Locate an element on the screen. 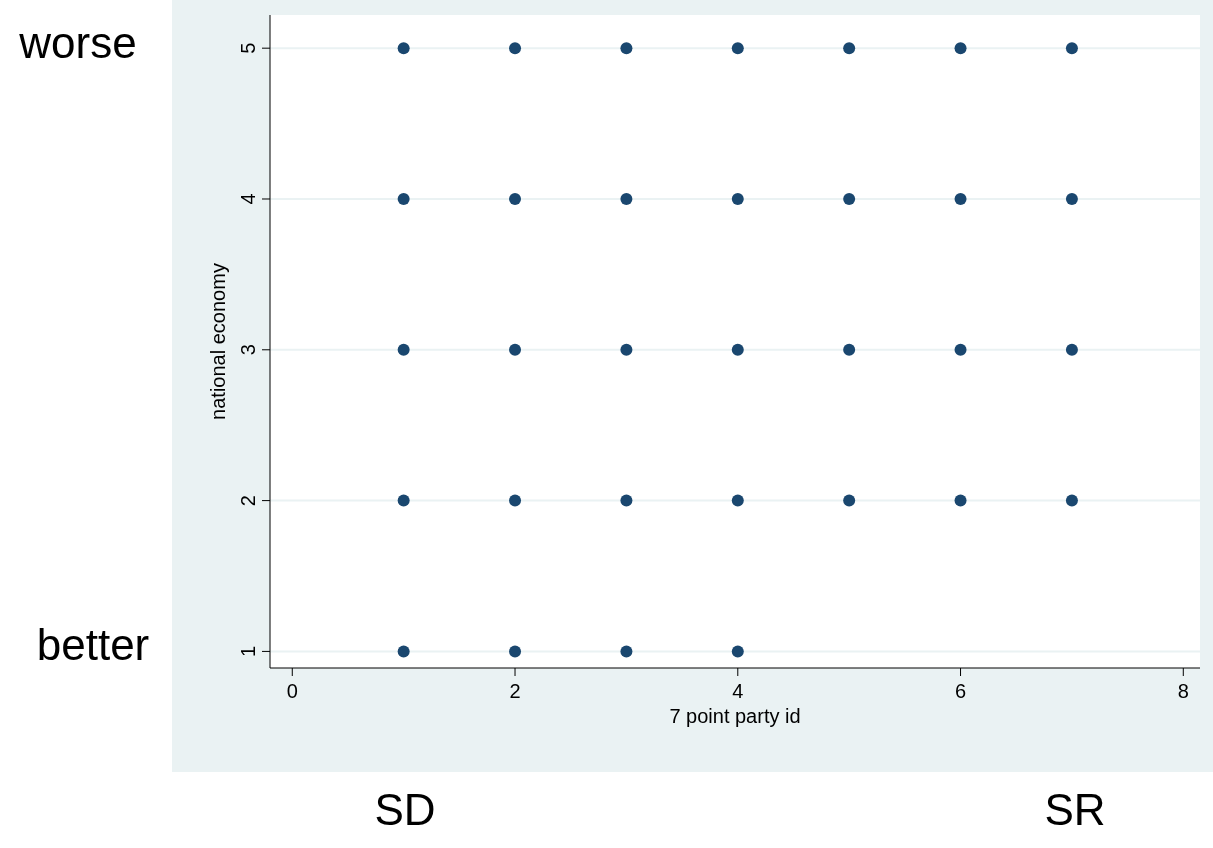 The height and width of the screenshot is (848, 1213). x-tick-label: 0 is located at coordinates (292, 691).